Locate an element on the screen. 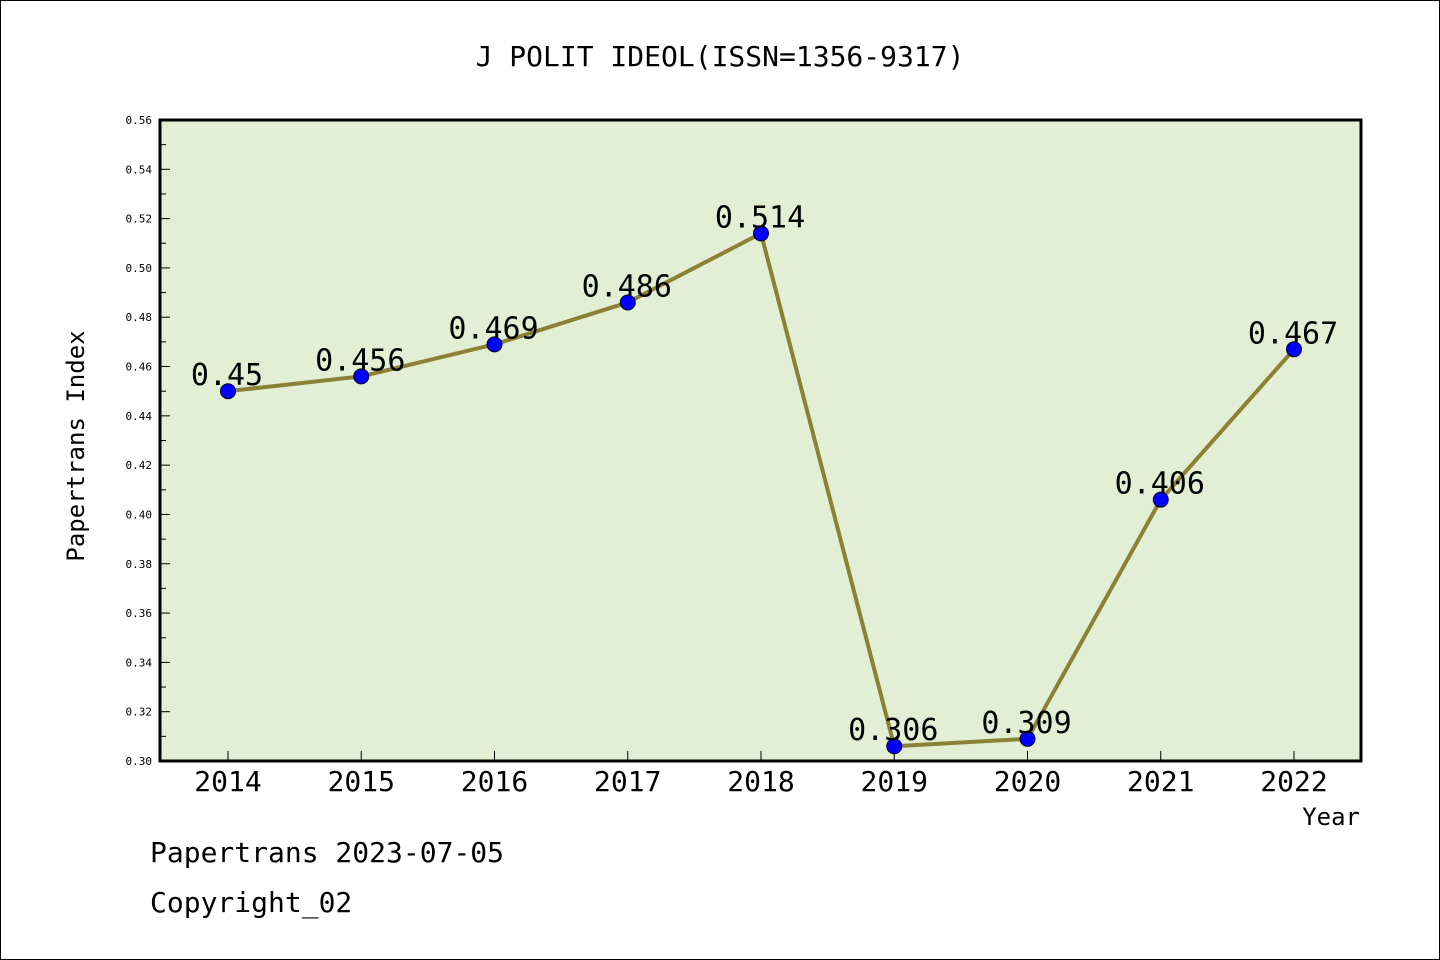 Image resolution: width=1440 pixels, height=960 pixels. x-tick-label: 2021 is located at coordinates (1160, 781).